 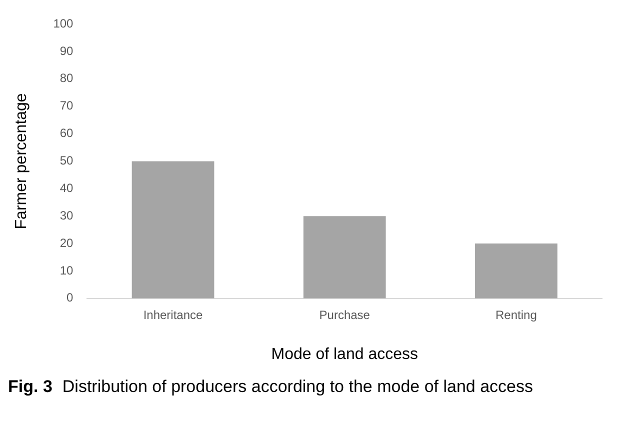 I want to click on y-tick-label: 70, so click(x=67, y=105).